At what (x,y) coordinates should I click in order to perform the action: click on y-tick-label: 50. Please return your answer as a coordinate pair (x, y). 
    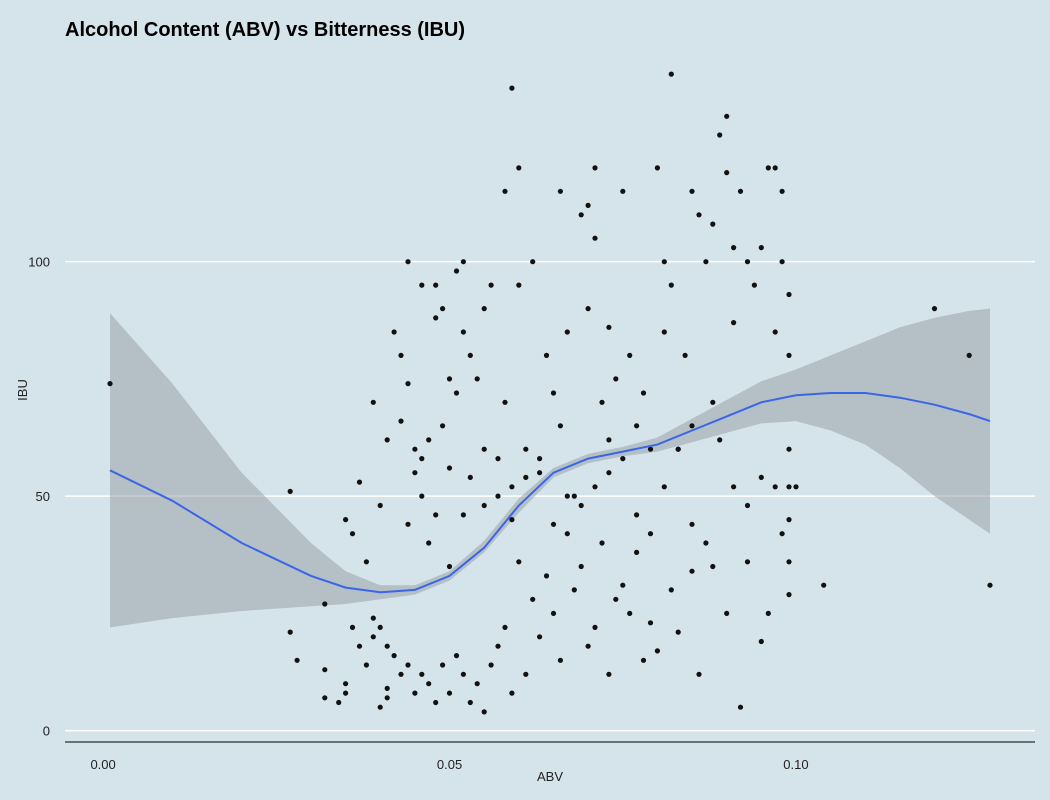
    Looking at the image, I should click on (43, 496).